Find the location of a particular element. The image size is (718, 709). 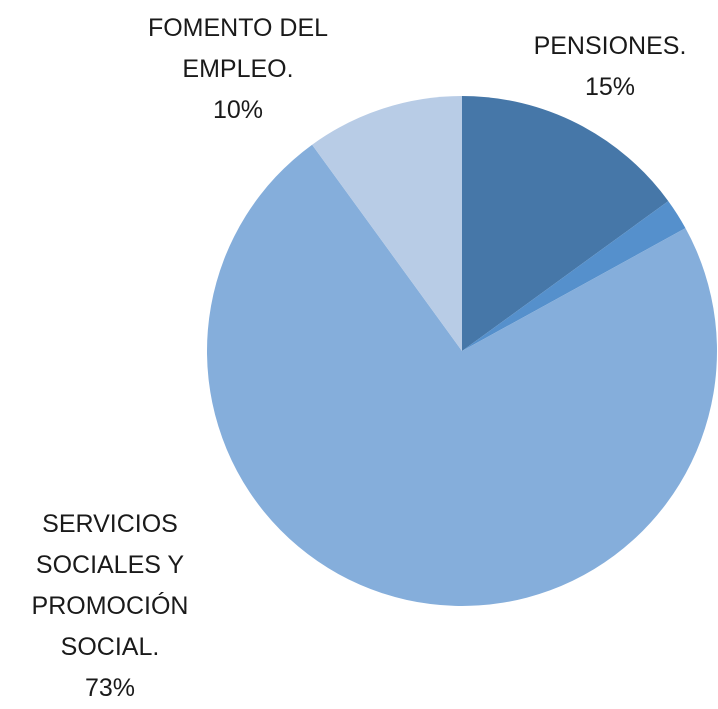

slice-label: FOMENTO DEL EMPLEO. 10% is located at coordinates (238, 69).